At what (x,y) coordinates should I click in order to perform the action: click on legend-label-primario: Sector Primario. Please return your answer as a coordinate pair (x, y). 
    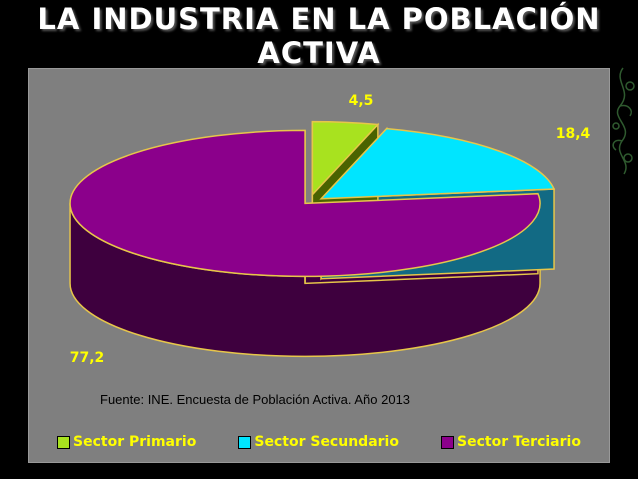
    Looking at the image, I should click on (135, 442).